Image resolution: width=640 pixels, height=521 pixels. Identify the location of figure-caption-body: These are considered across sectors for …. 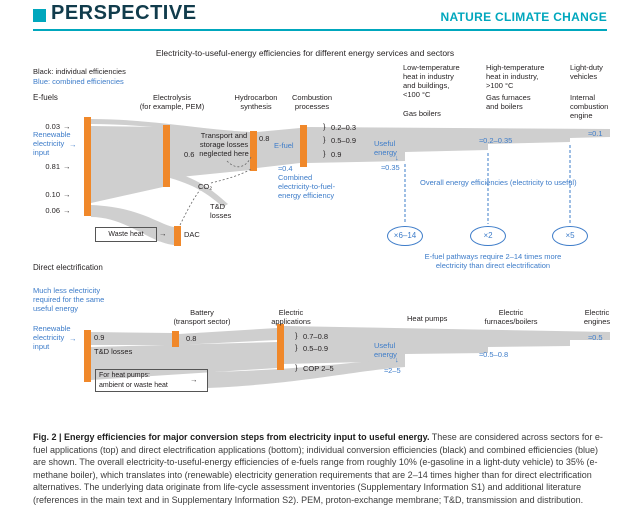
(318, 468).